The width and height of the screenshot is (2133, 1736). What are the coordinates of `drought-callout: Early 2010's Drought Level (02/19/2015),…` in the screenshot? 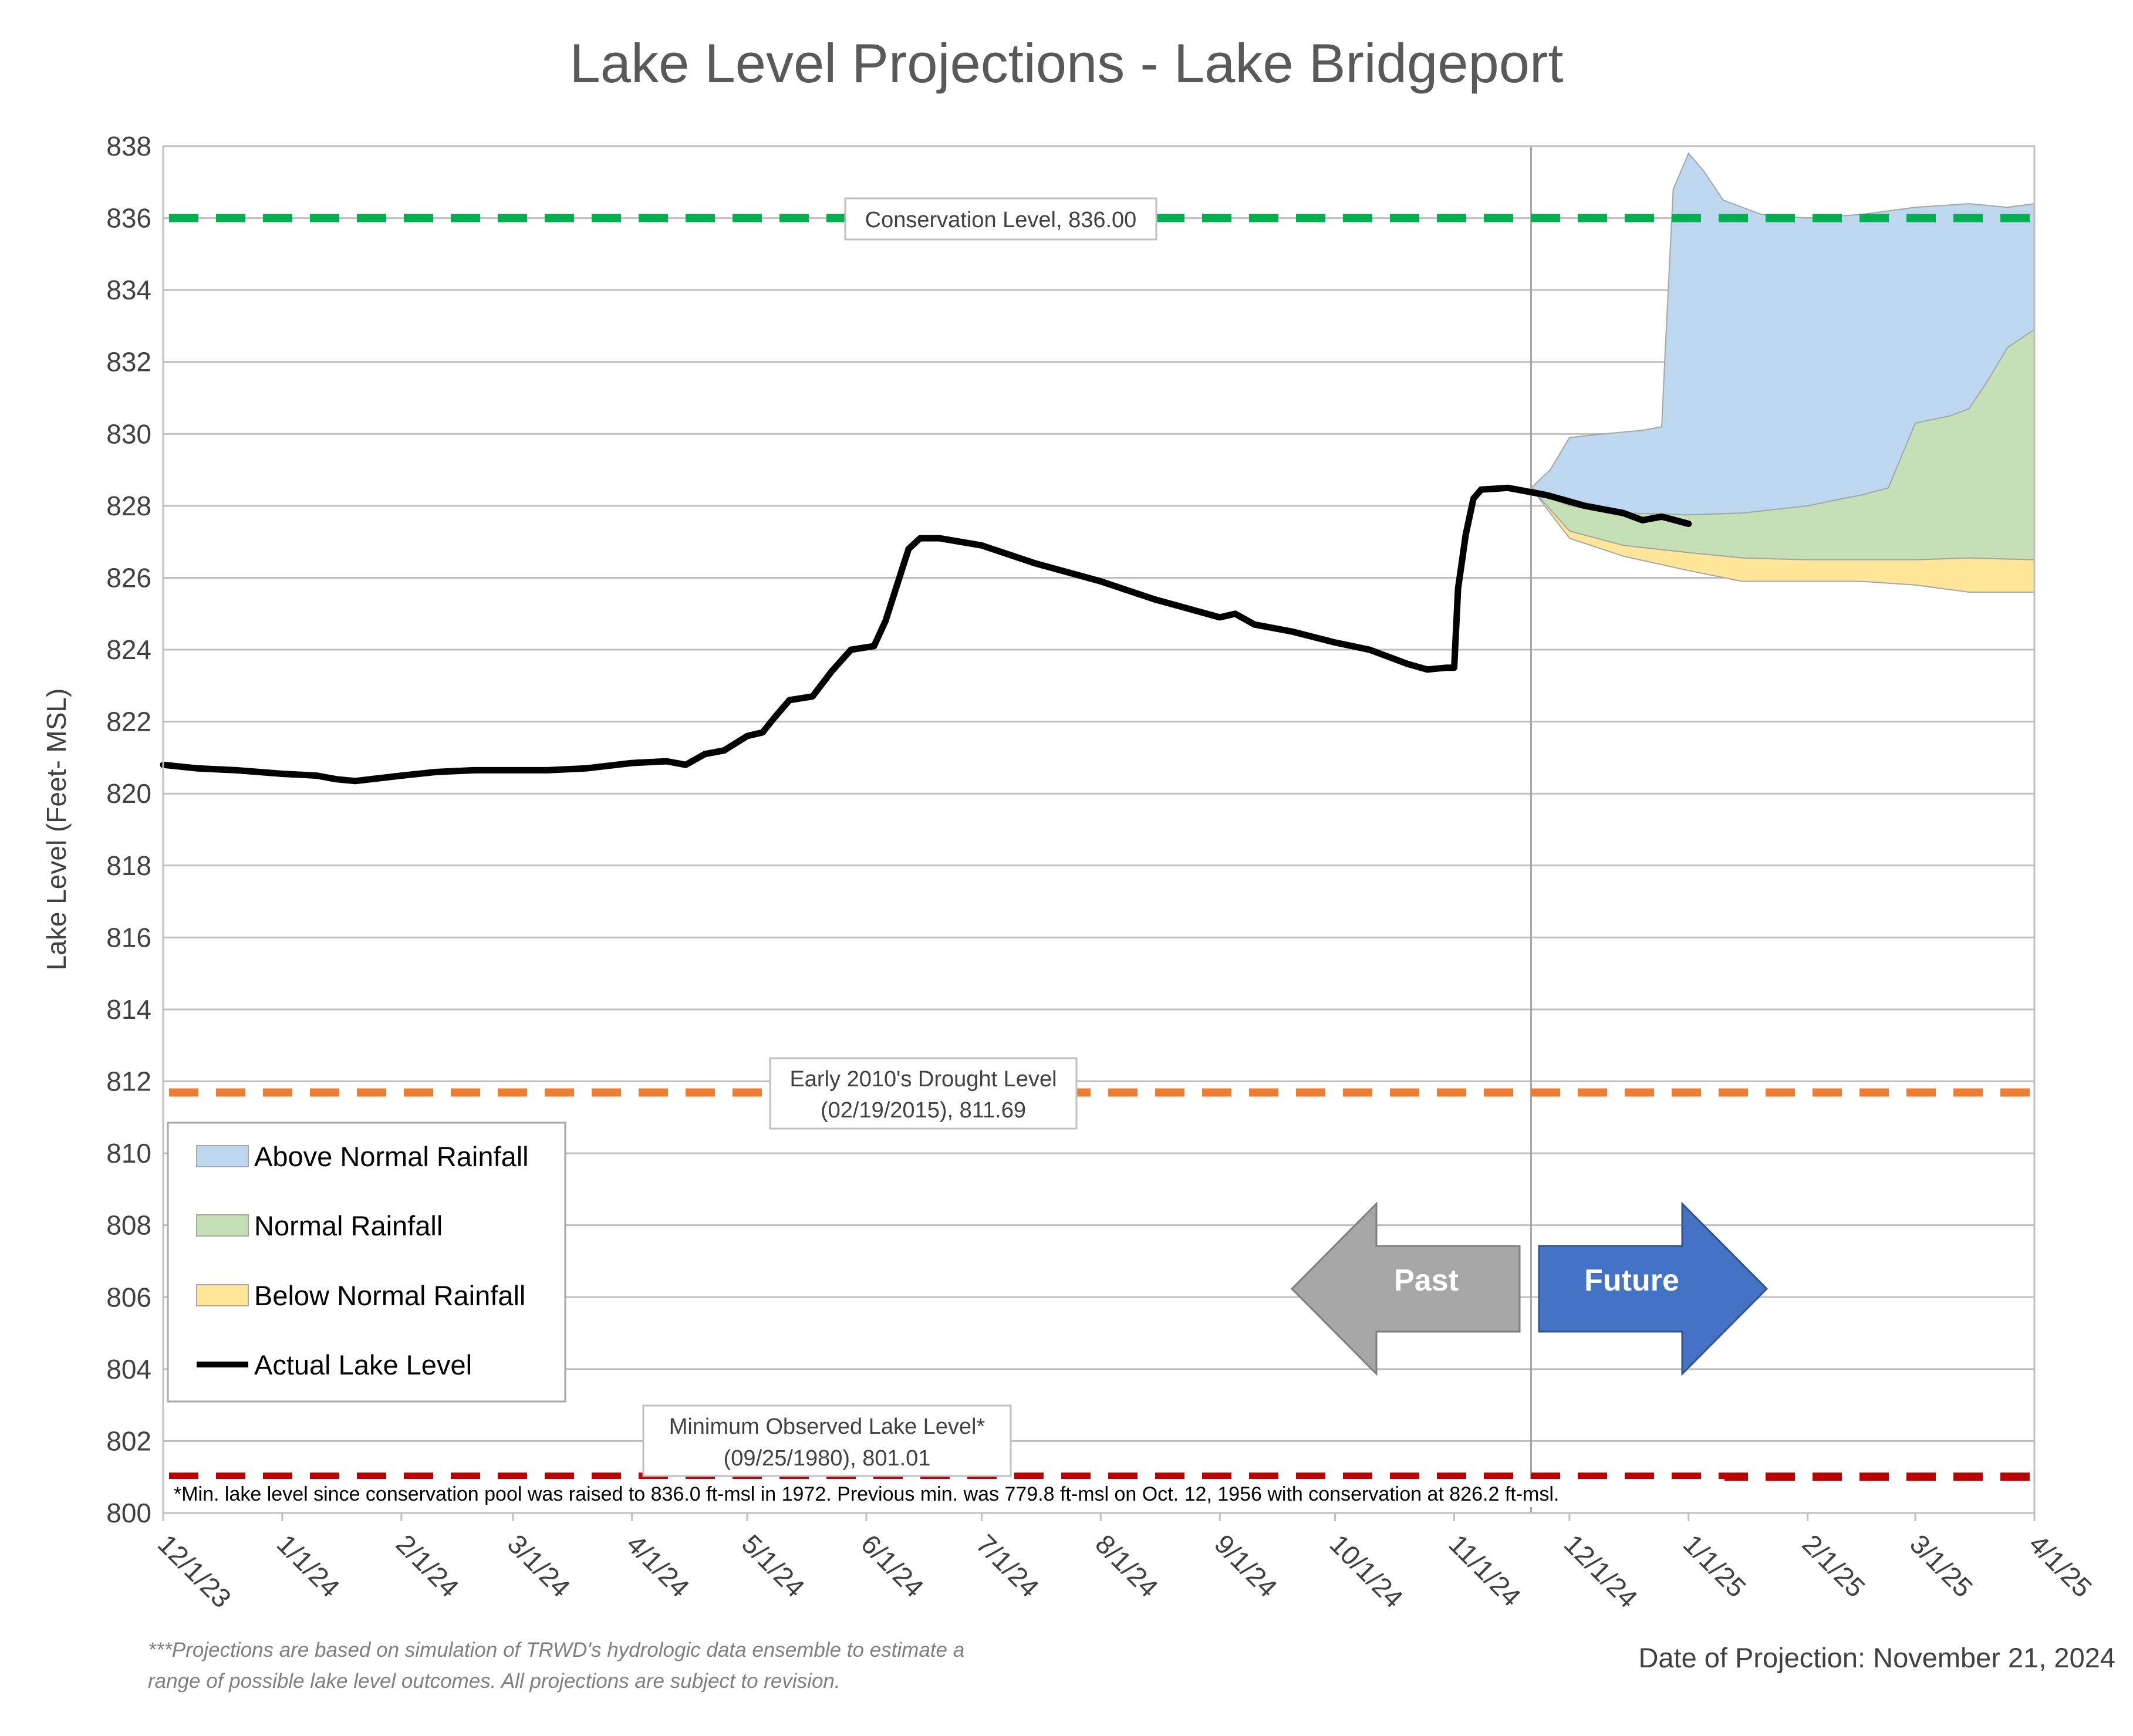 It's located at (924, 1093).